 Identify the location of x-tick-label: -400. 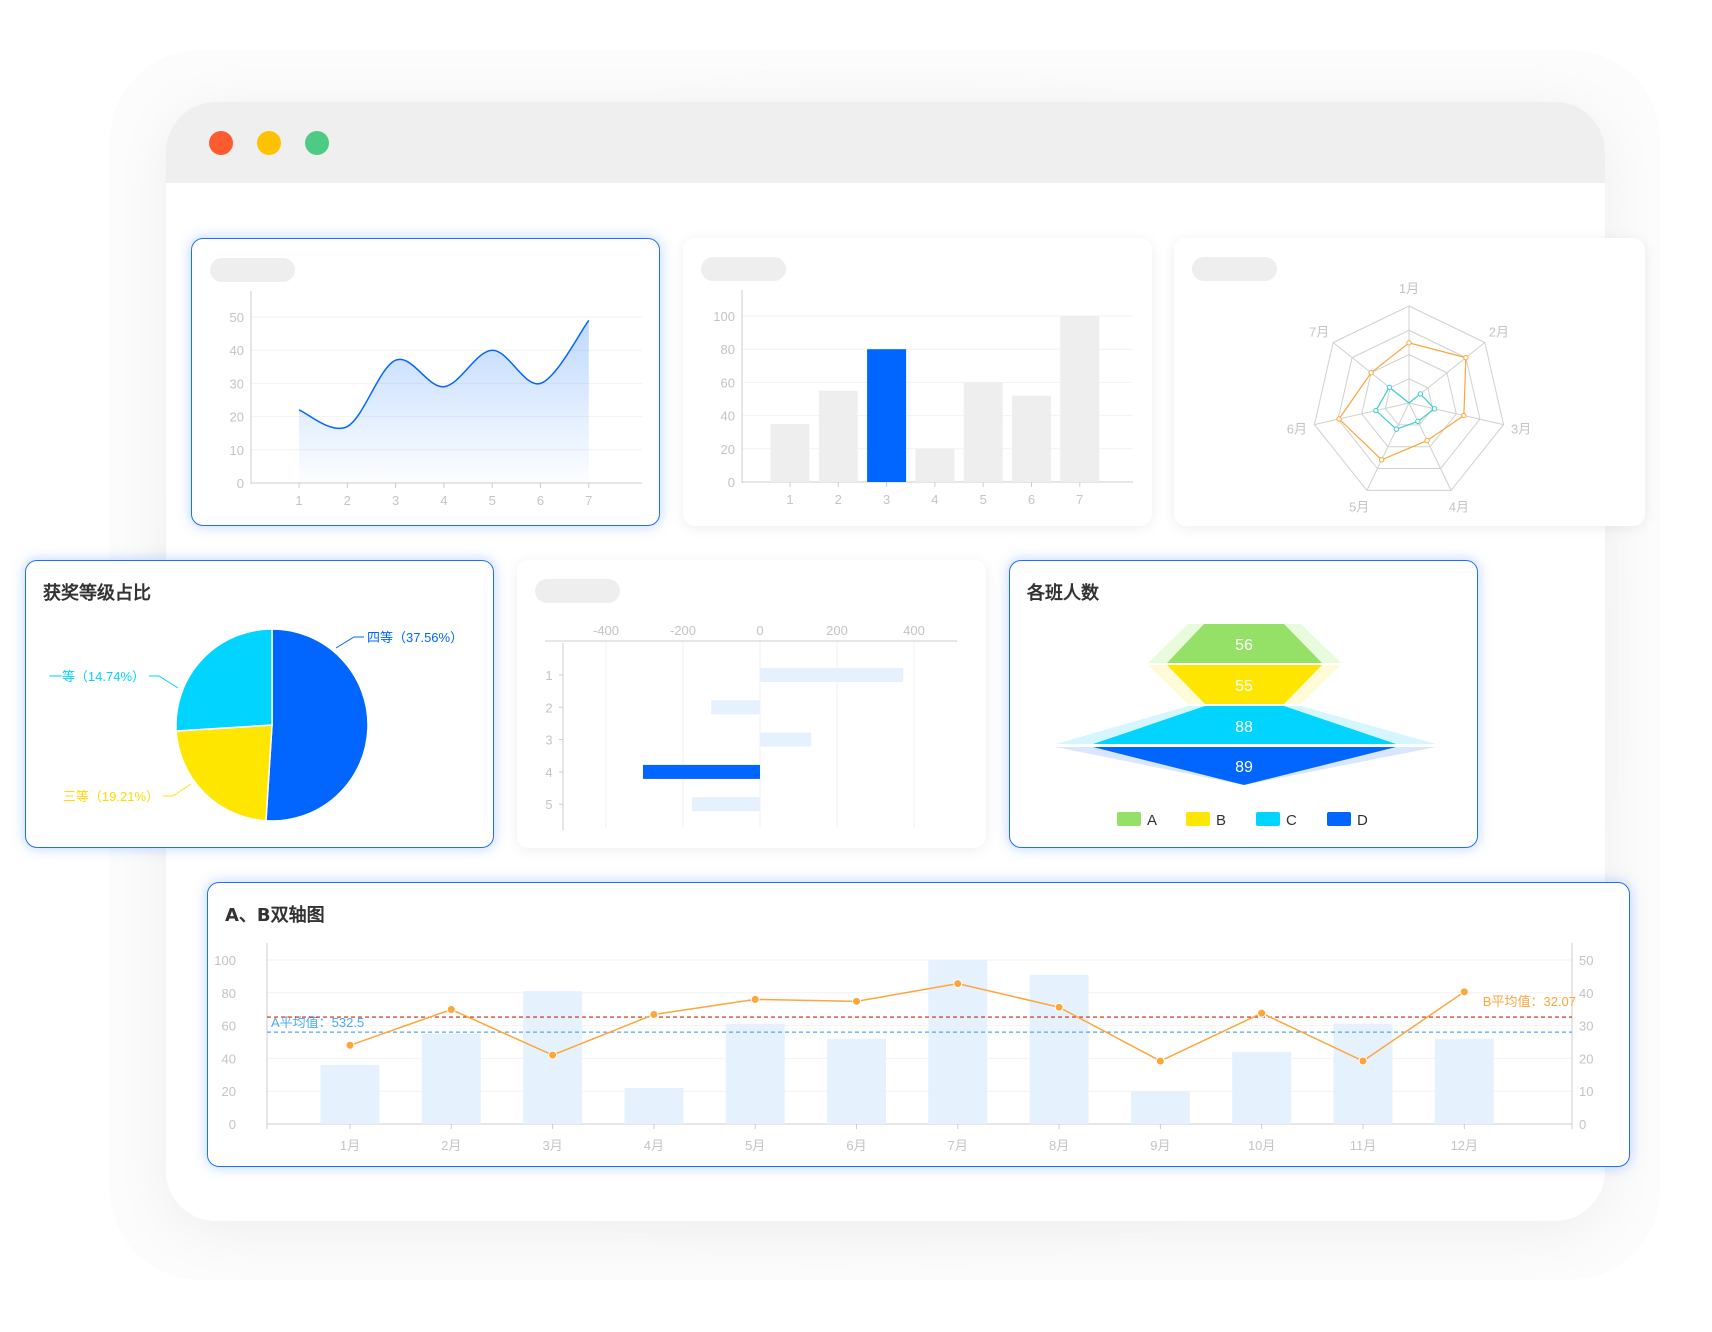
(606, 630).